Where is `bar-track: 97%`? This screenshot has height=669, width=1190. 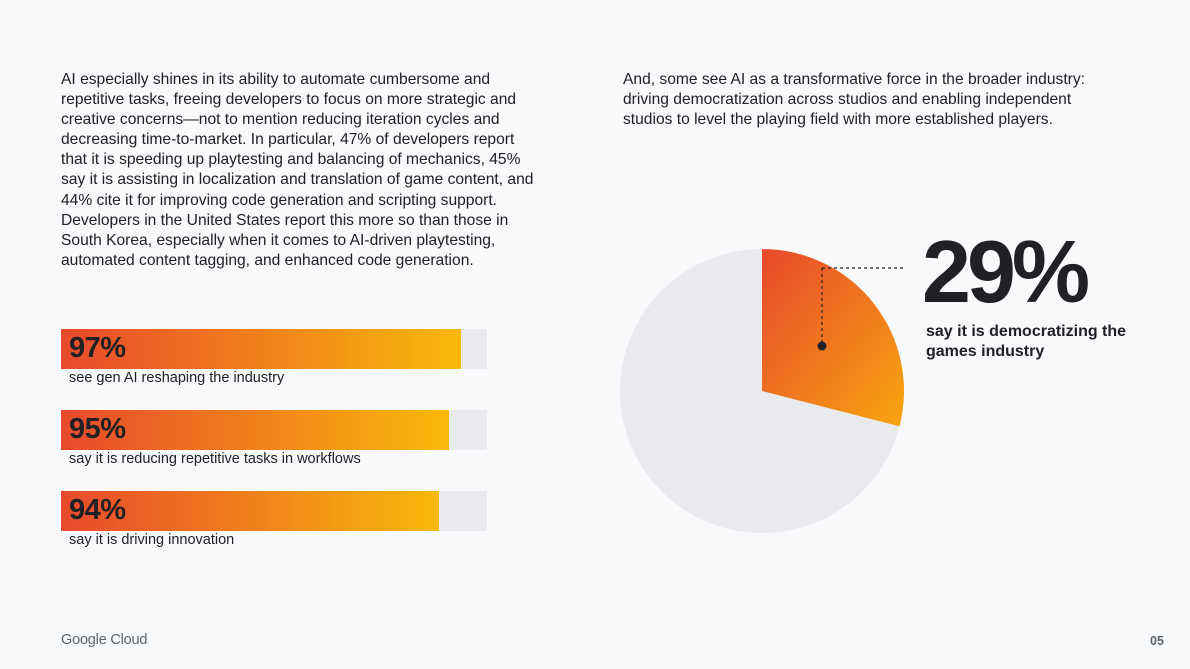
bar-track: 97% is located at coordinates (274, 349).